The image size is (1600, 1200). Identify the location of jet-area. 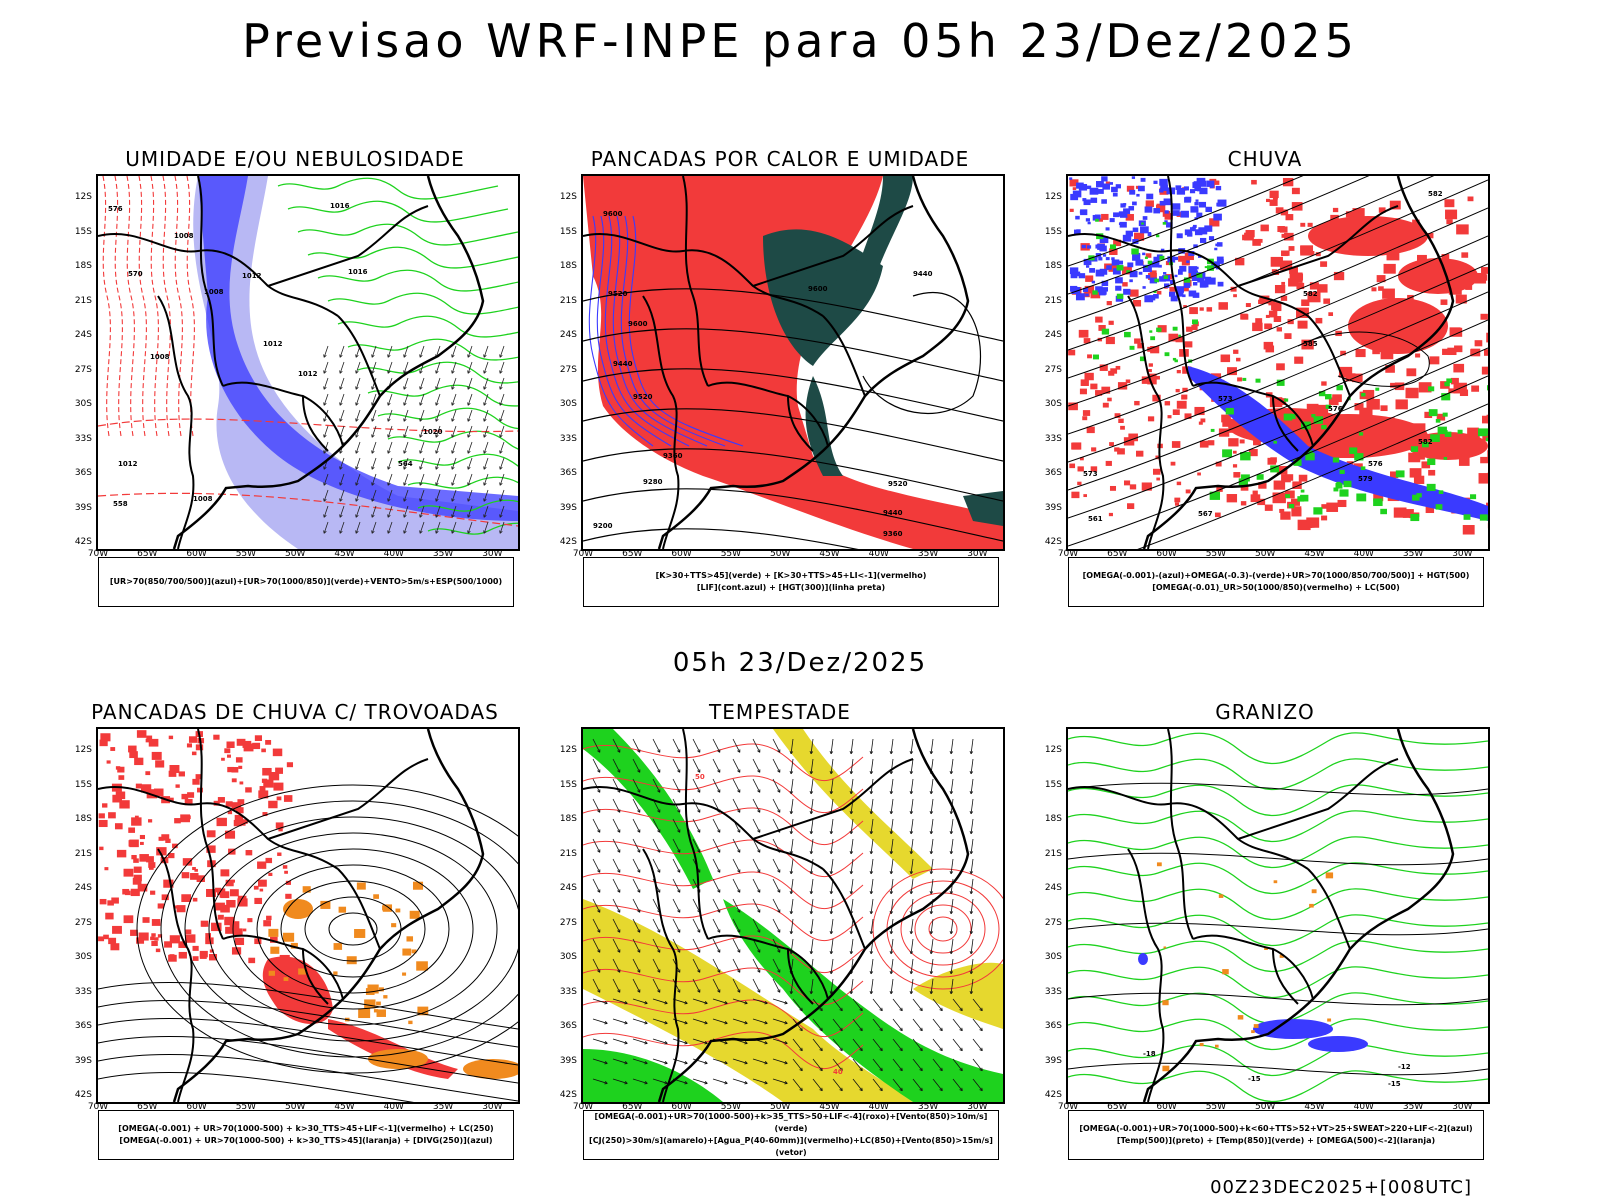
(958, 995).